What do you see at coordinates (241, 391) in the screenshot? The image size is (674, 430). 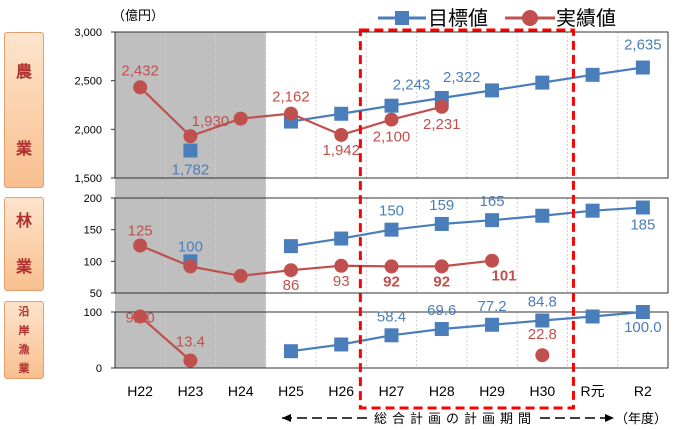 I see `x-tick-label: H24` at bounding box center [241, 391].